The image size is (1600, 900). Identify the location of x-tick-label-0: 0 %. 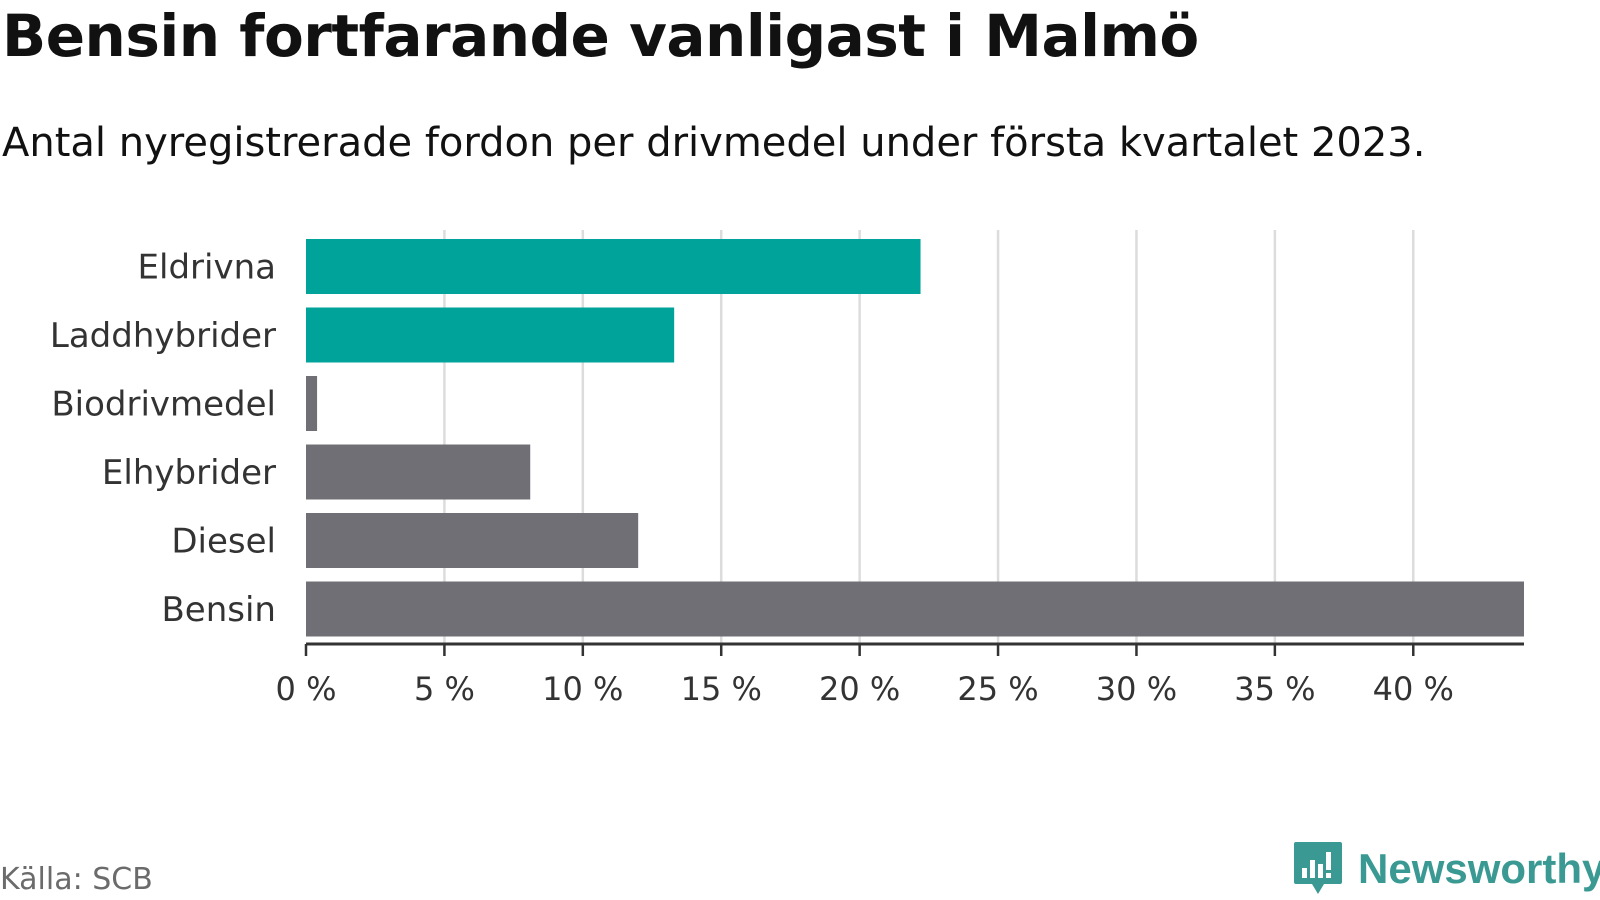
(306, 689).